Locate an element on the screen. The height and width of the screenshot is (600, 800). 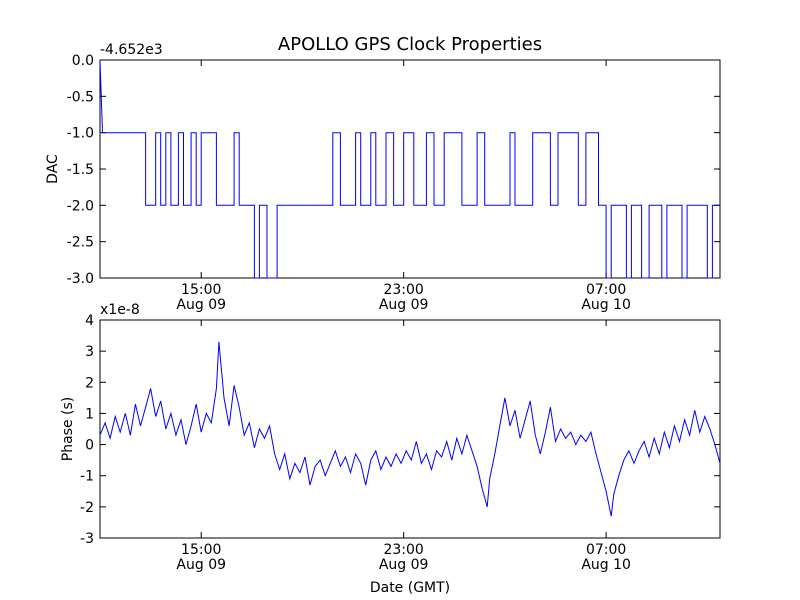
phase-ytick-label: -2 is located at coordinates (87, 508).